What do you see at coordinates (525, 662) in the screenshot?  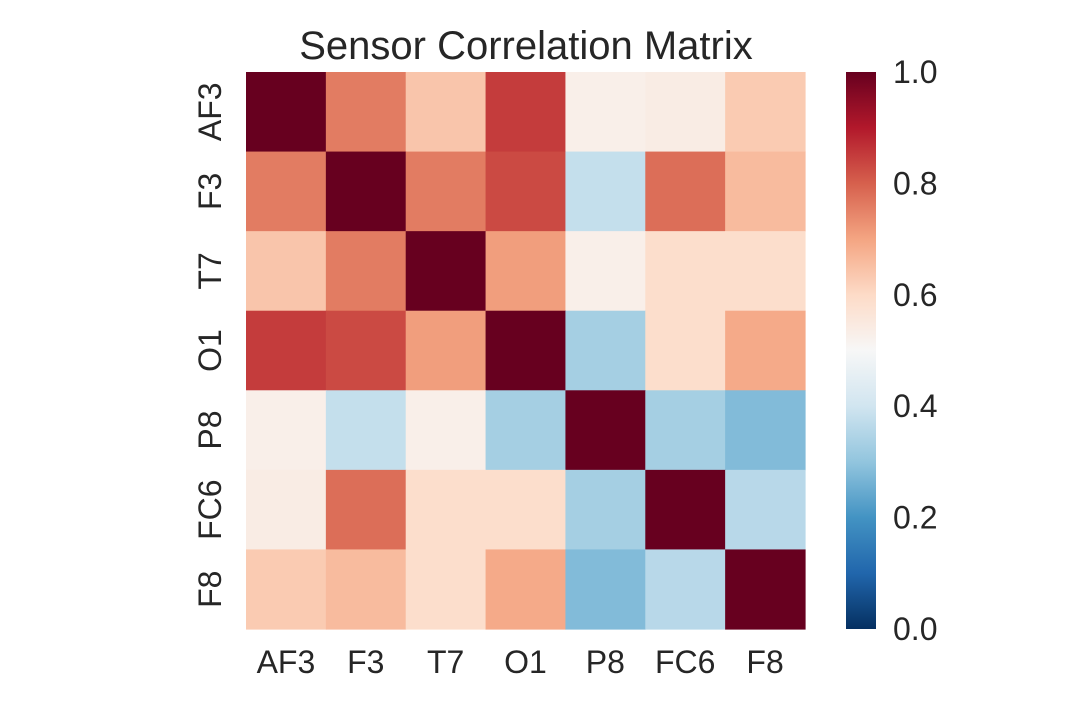 I see `x-tick-label: O1` at bounding box center [525, 662].